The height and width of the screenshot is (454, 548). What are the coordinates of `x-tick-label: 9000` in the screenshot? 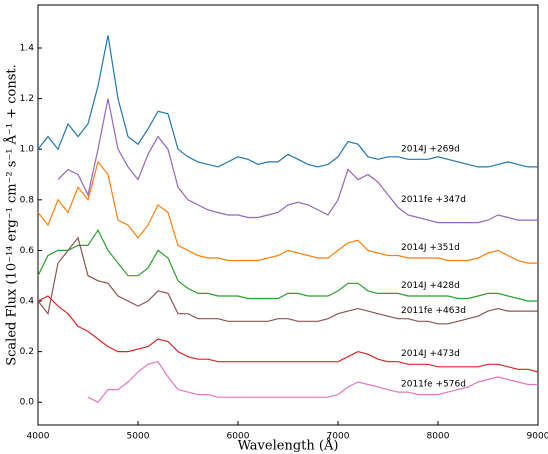 It's located at (537, 437).